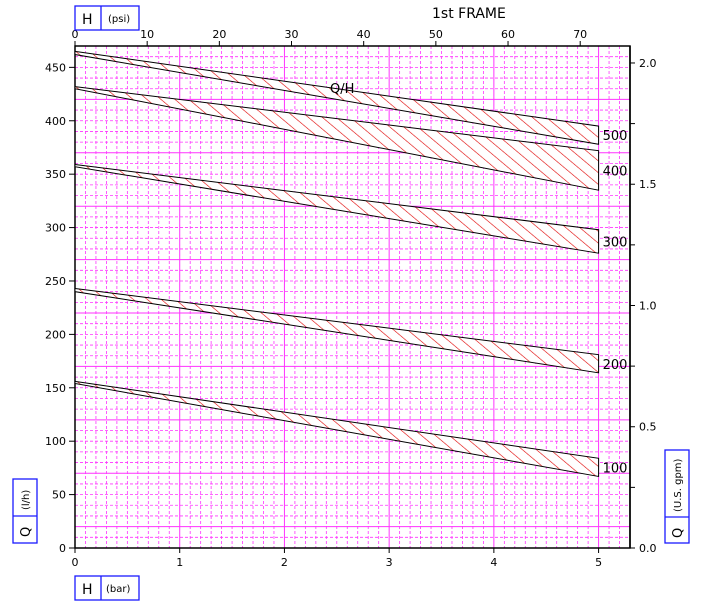 This screenshot has width=701, height=607. I want to click on y-right-label-box: Q (U.S. gpm), so click(677, 496).